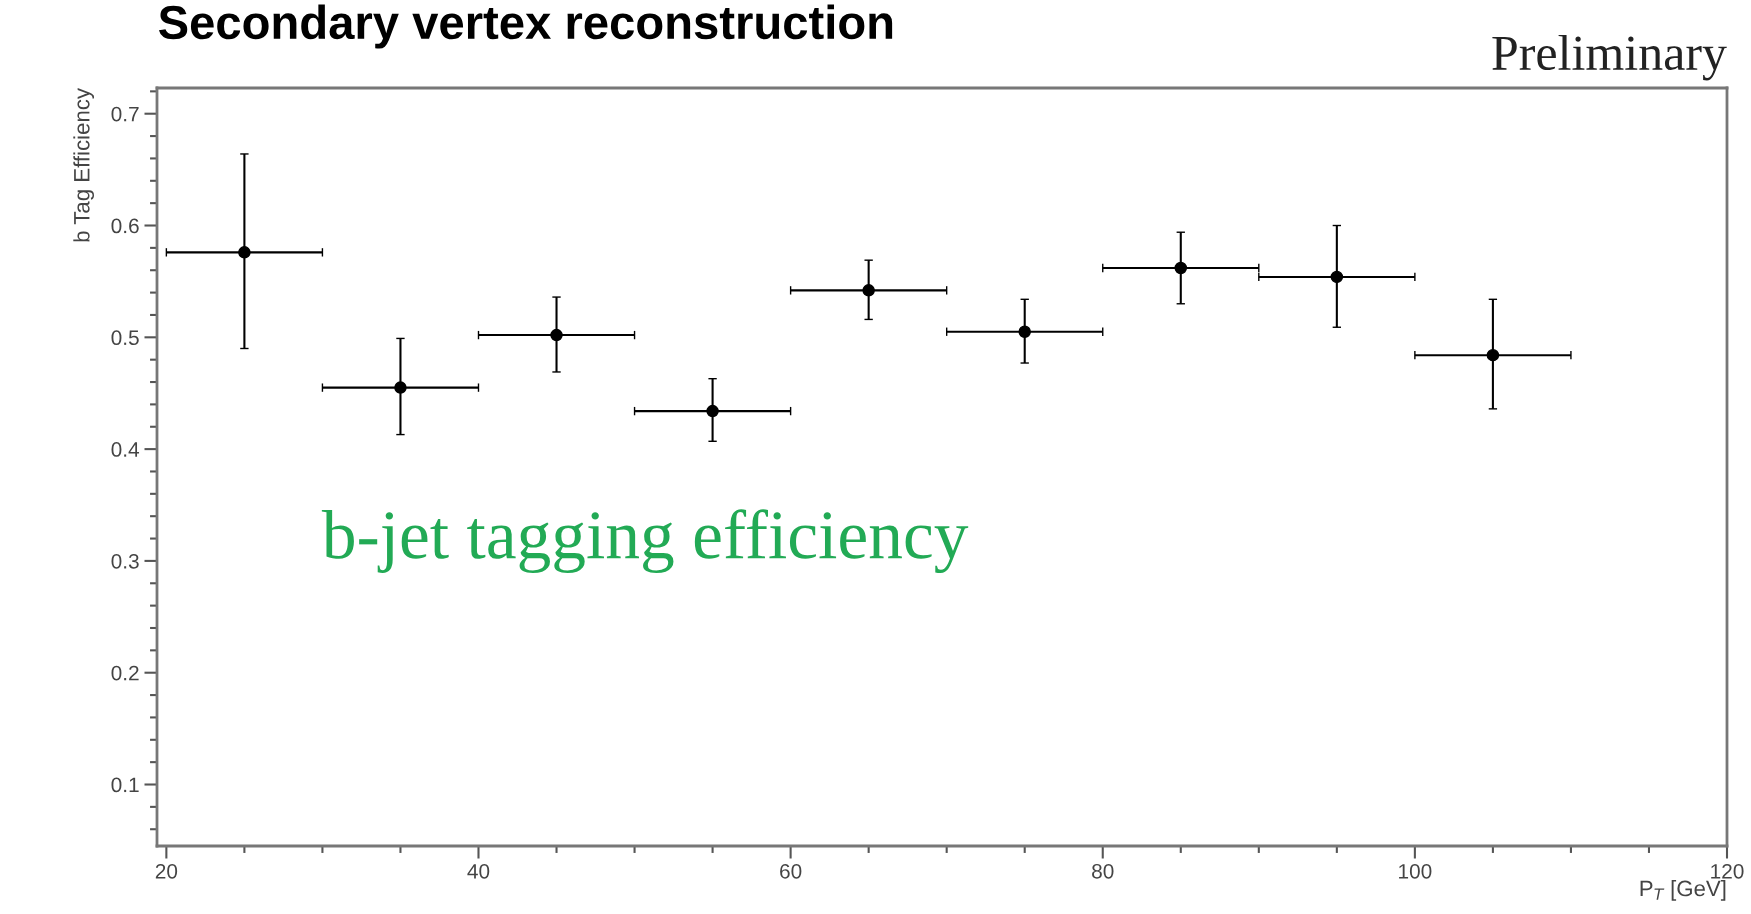  Describe the element at coordinates (1609, 57) in the screenshot. I see `text: Preliminary` at that location.